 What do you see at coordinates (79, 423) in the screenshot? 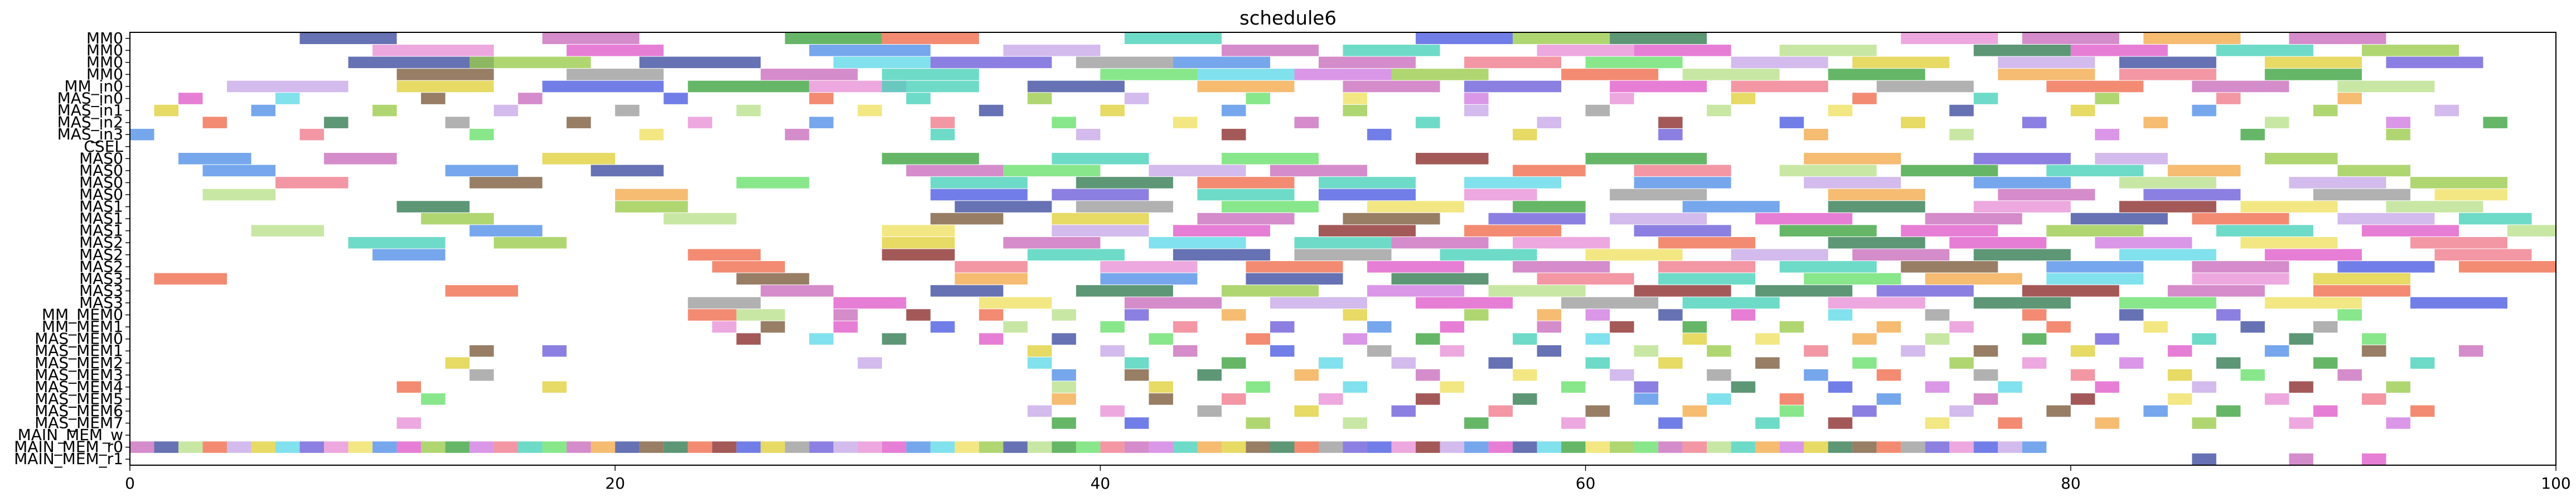
I see `y-tick-label: MAS_MEM7` at bounding box center [79, 423].